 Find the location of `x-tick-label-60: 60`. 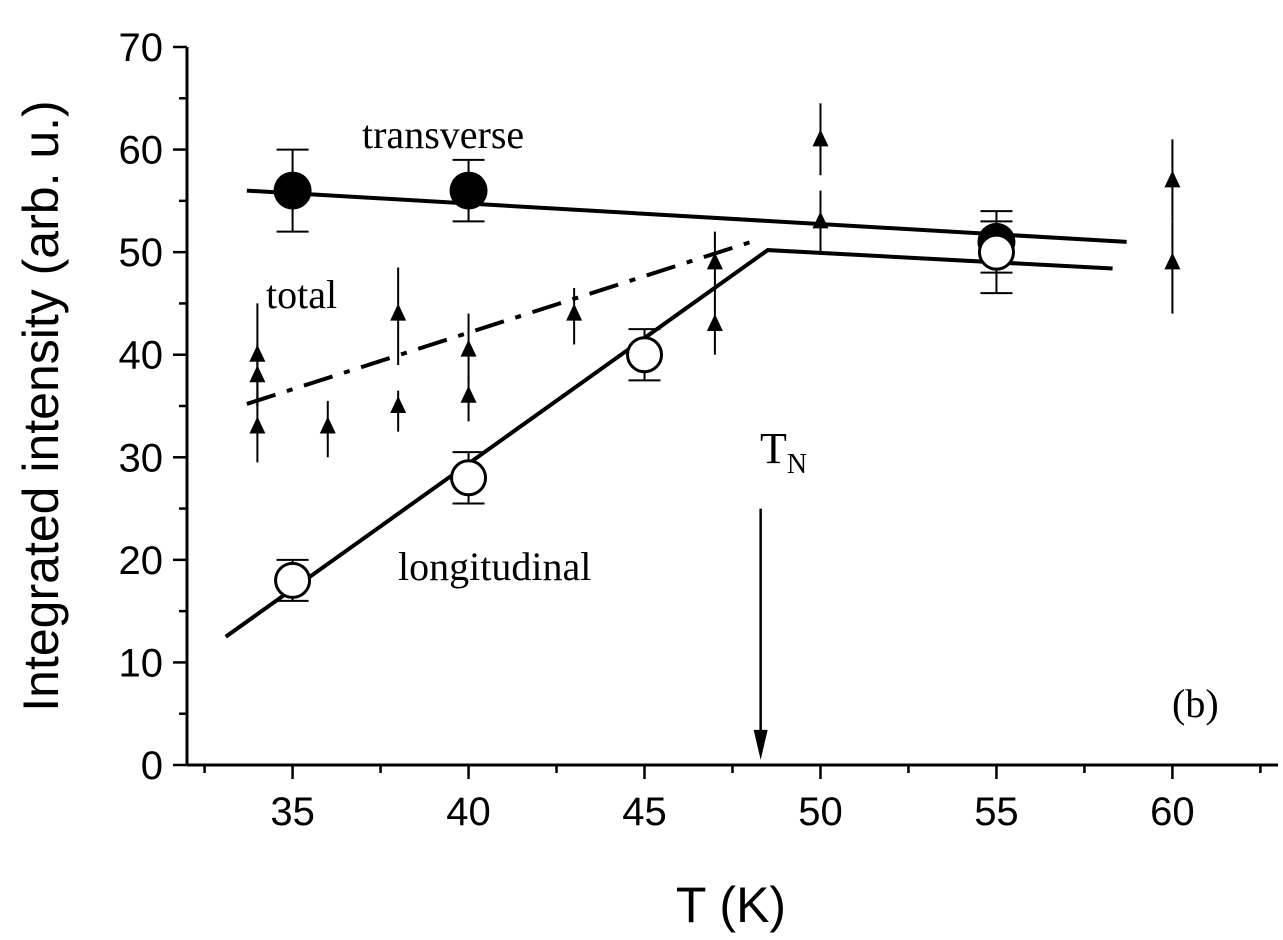

x-tick-label-60: 60 is located at coordinates (1172, 812).